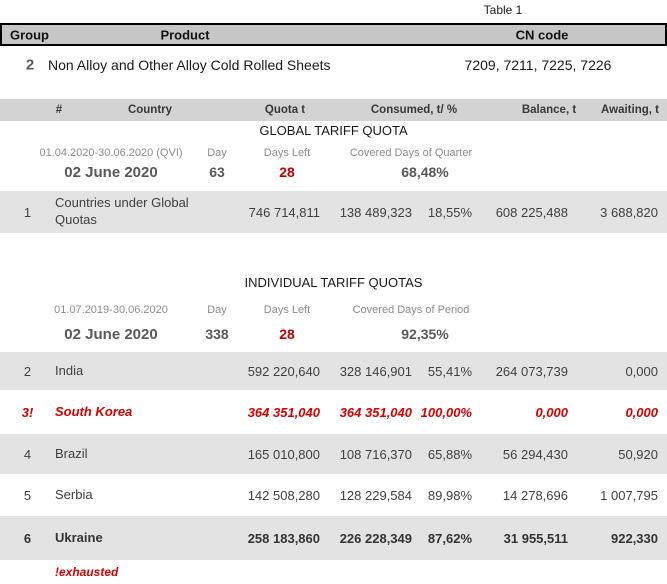  Describe the element at coordinates (59, 110) in the screenshot. I see `header-num: #` at that location.